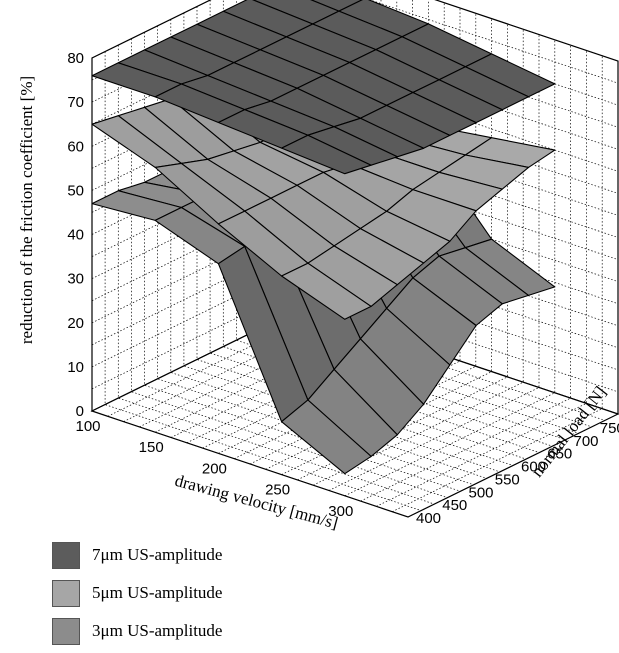 Image resolution: width=619 pixels, height=653 pixels. What do you see at coordinates (559, 454) in the screenshot?
I see `y-tick-label: 650` at bounding box center [559, 454].